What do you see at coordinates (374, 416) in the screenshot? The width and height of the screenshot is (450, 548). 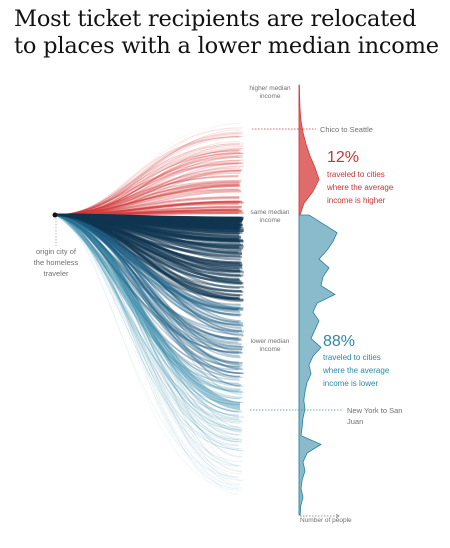 I see `annotation-new-york-to-san-juan: New York to San Juan` at bounding box center [374, 416].